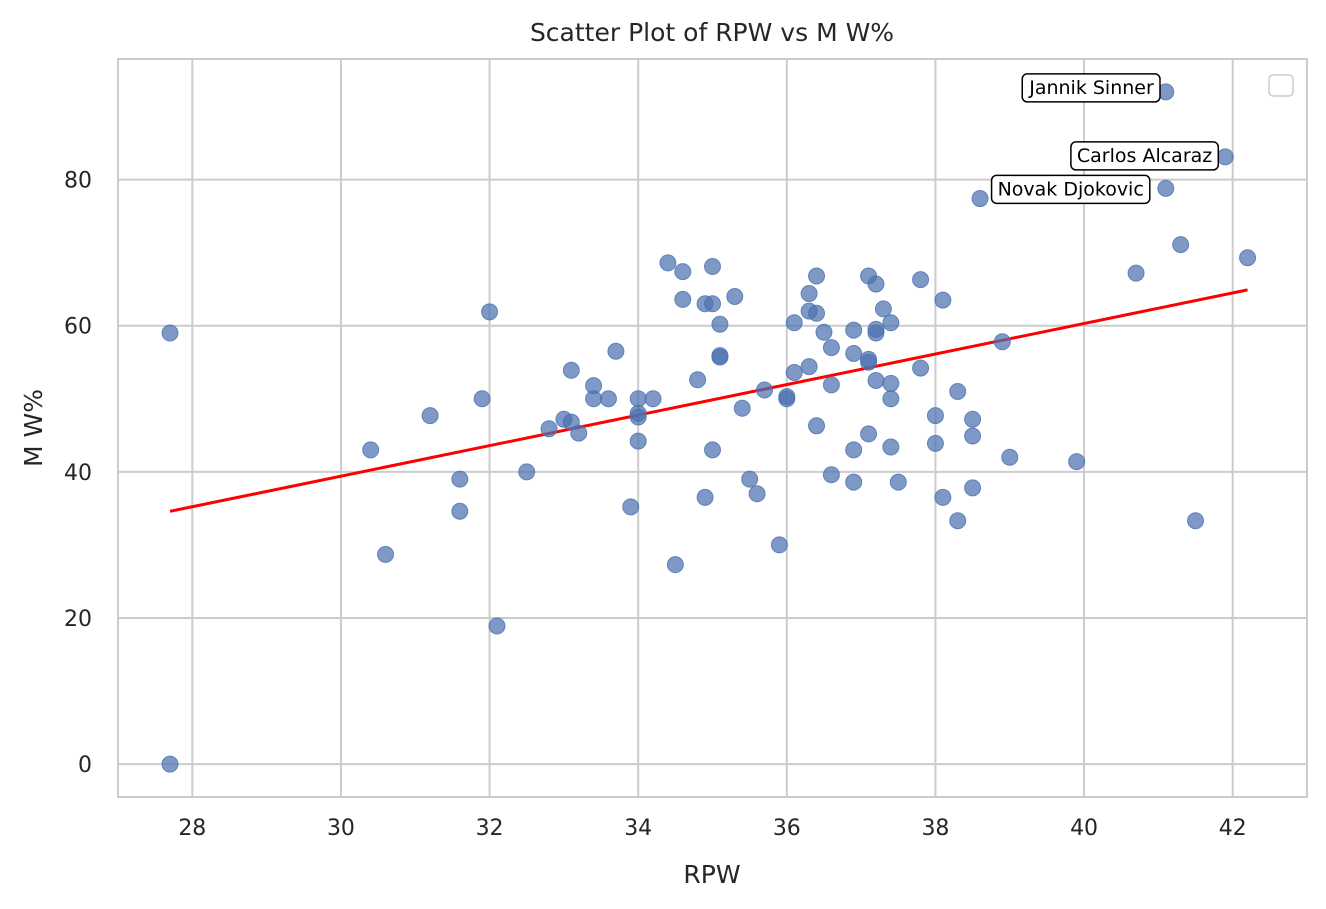 This screenshot has height=909, width=1326. What do you see at coordinates (787, 828) in the screenshot?
I see `x-tick-label: 36` at bounding box center [787, 828].